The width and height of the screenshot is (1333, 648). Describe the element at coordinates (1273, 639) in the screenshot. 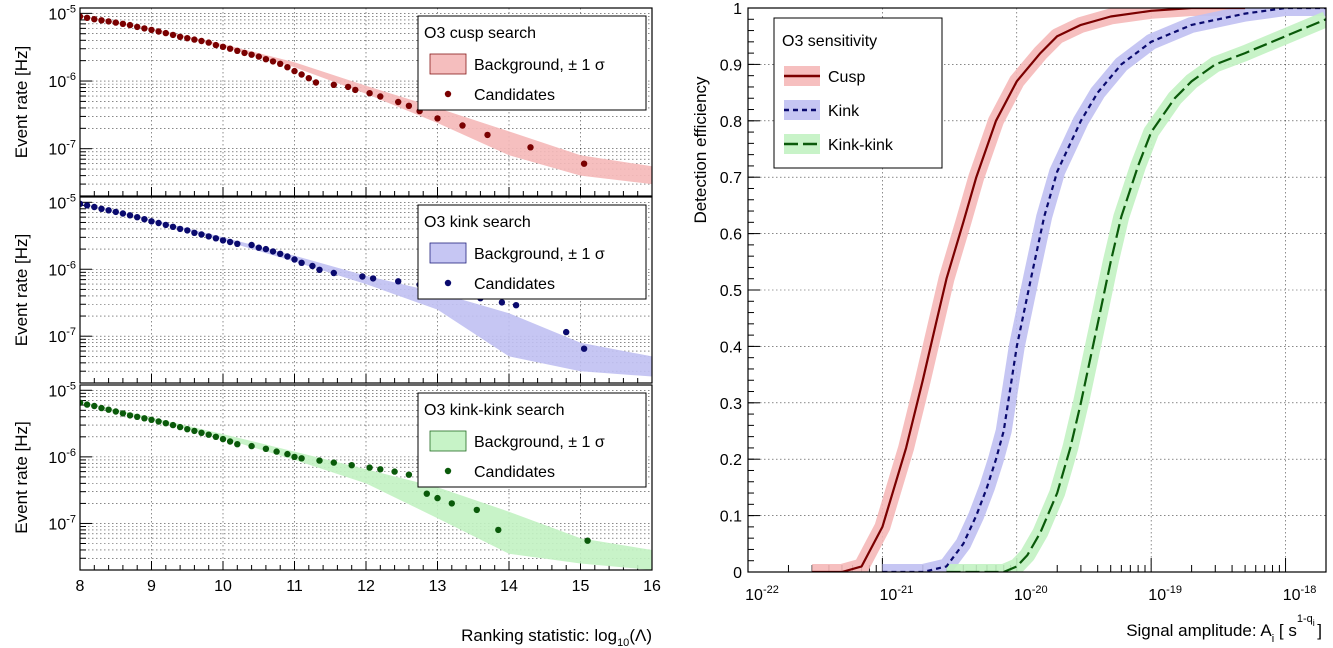

I see `x-axis-label-xlabel-sub: i` at that location.